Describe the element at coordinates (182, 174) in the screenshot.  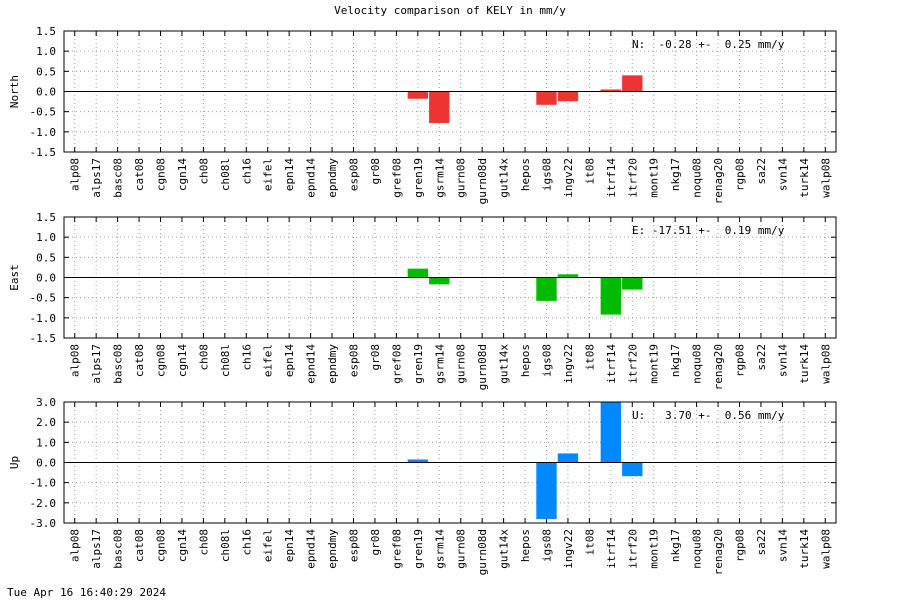
I see `xtick-label: cgn14` at that location.